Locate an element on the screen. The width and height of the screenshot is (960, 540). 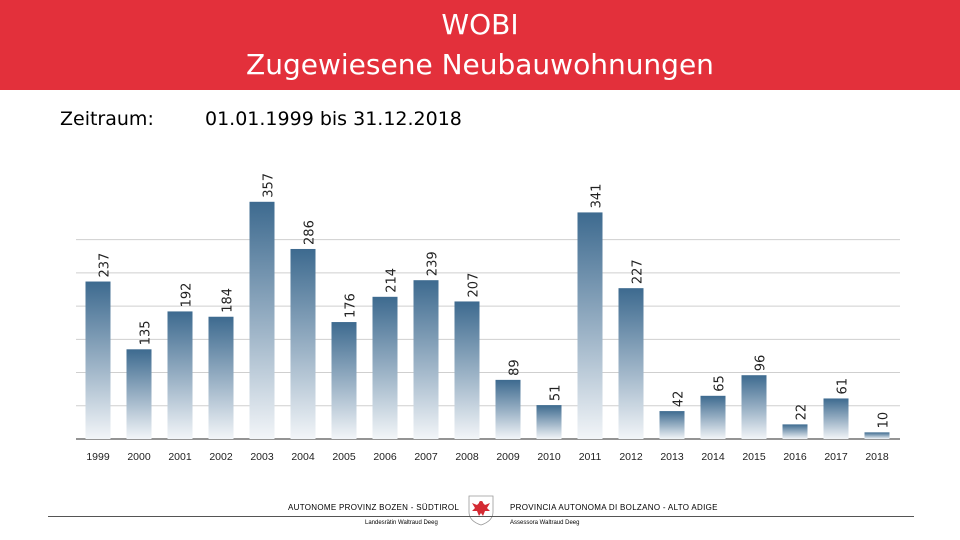
x-tick-label-2017: 2017 is located at coordinates (836, 457).